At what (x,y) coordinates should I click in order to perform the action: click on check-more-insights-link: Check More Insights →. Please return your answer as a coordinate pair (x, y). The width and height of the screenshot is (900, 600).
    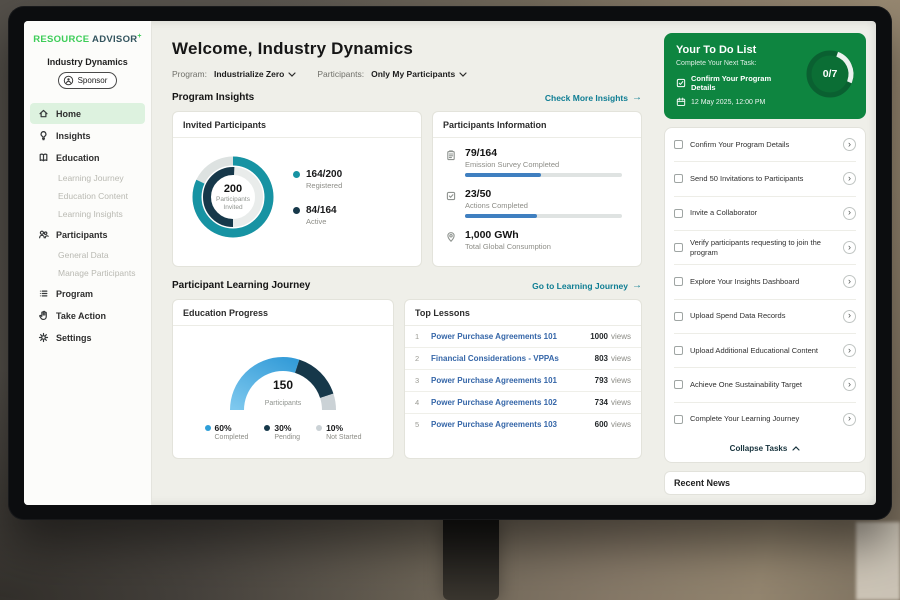
    Looking at the image, I should click on (593, 97).